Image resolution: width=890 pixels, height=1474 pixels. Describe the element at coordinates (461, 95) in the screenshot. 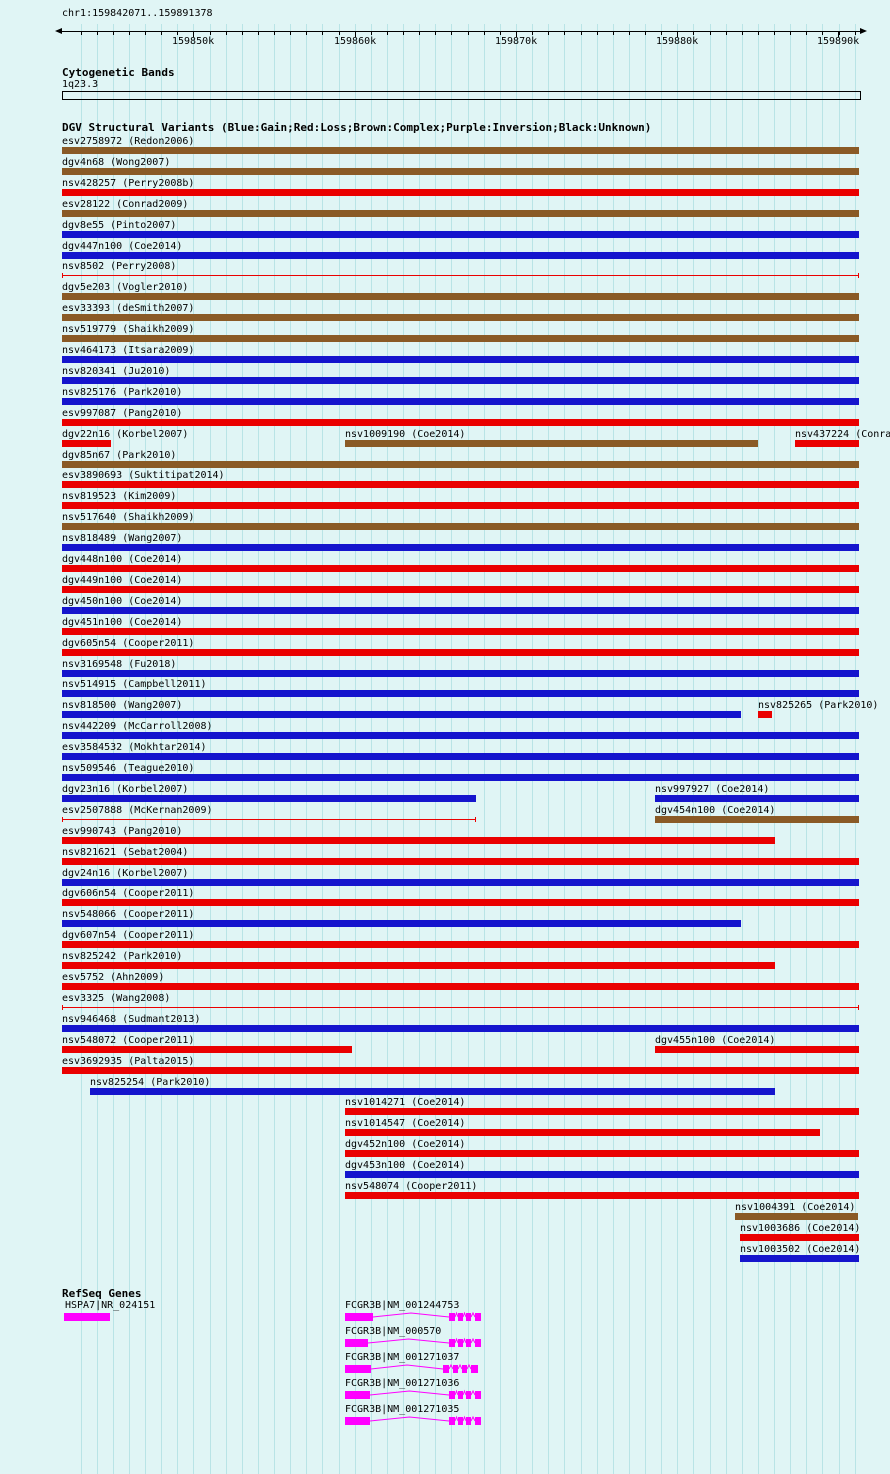

I see `cytoband-box` at that location.